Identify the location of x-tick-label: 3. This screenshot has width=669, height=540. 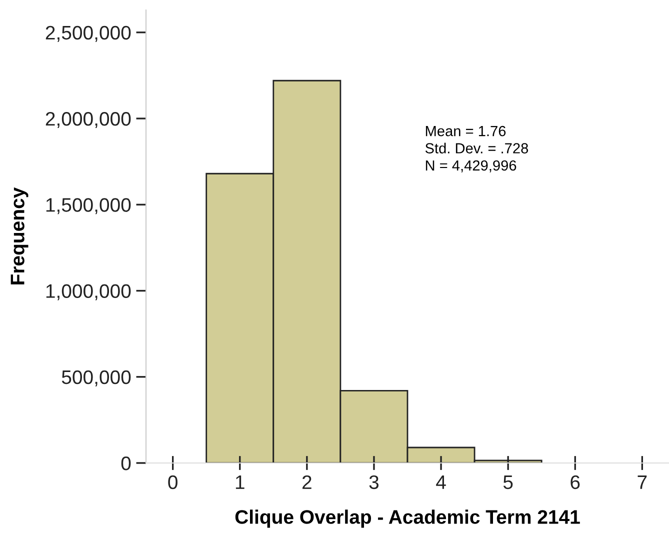
(374, 482).